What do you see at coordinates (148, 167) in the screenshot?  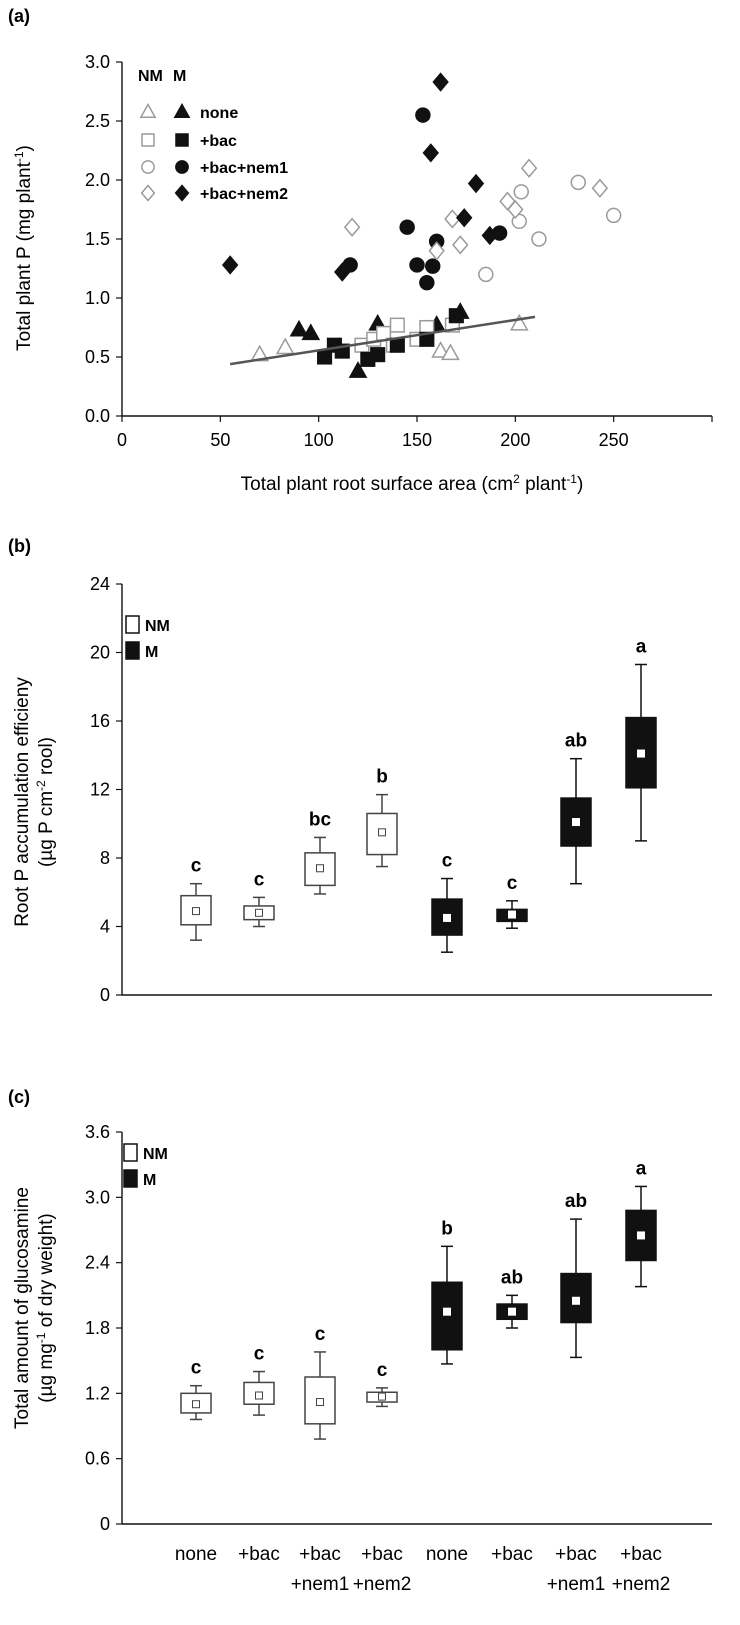 I see `legend-marker-nm-circle` at bounding box center [148, 167].